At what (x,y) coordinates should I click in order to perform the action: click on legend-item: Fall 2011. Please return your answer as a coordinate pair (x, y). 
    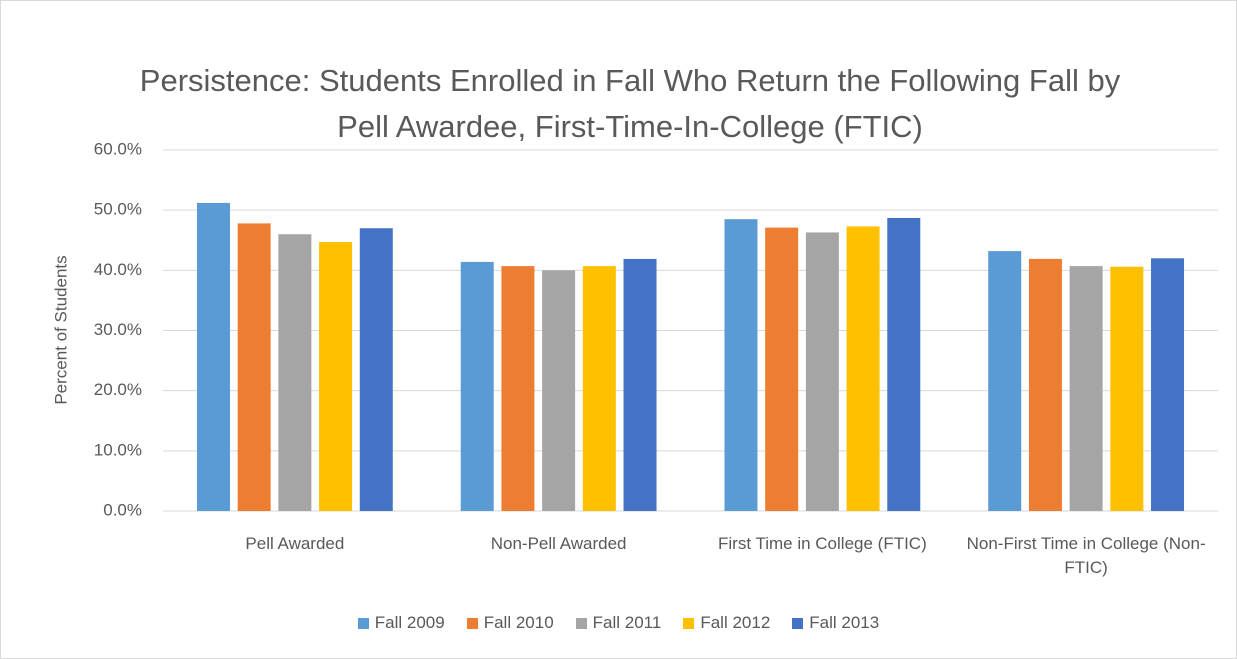
    Looking at the image, I should click on (618, 623).